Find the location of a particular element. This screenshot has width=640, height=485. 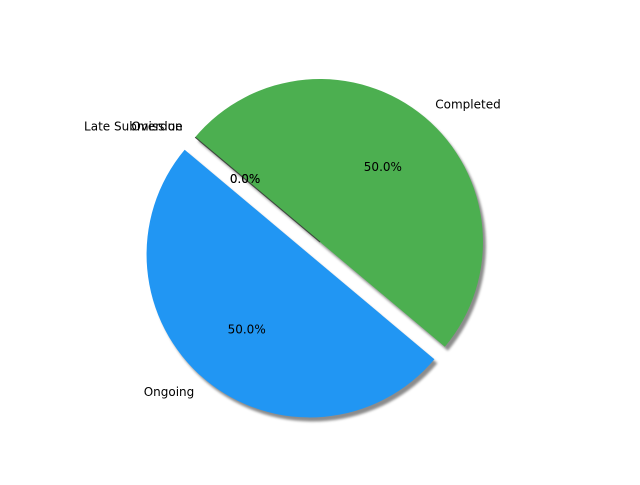

slice-label-overdue: Overdue is located at coordinates (156, 127).